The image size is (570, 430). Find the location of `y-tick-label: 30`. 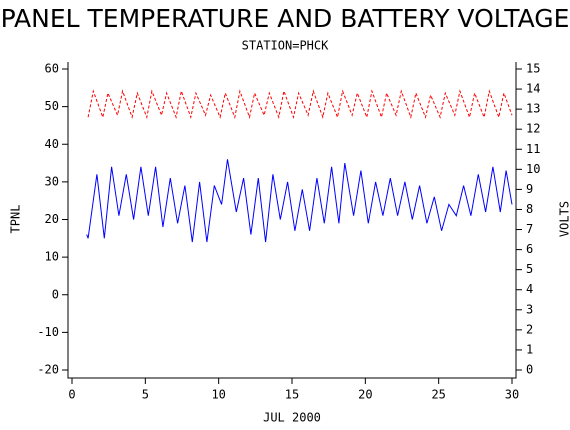

y-tick-label: 30 is located at coordinates (52, 181).